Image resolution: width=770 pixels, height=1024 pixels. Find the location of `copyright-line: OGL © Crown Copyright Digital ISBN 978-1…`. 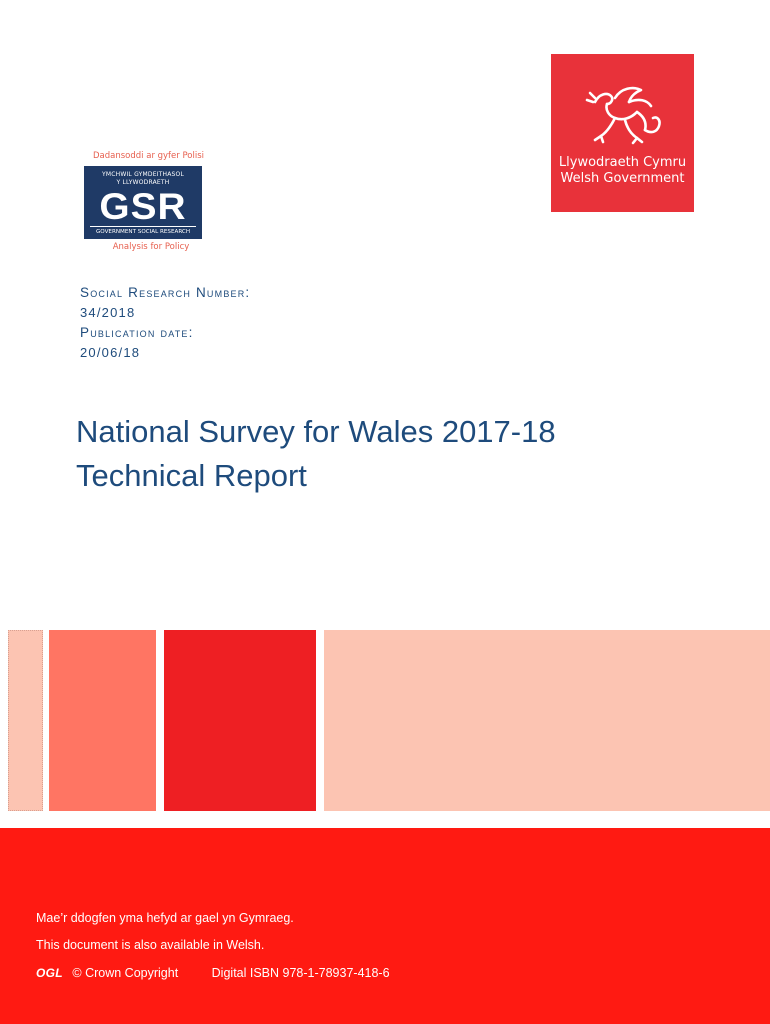

copyright-line: OGL © Crown Copyright Digital ISBN 978-1… is located at coordinates (213, 973).